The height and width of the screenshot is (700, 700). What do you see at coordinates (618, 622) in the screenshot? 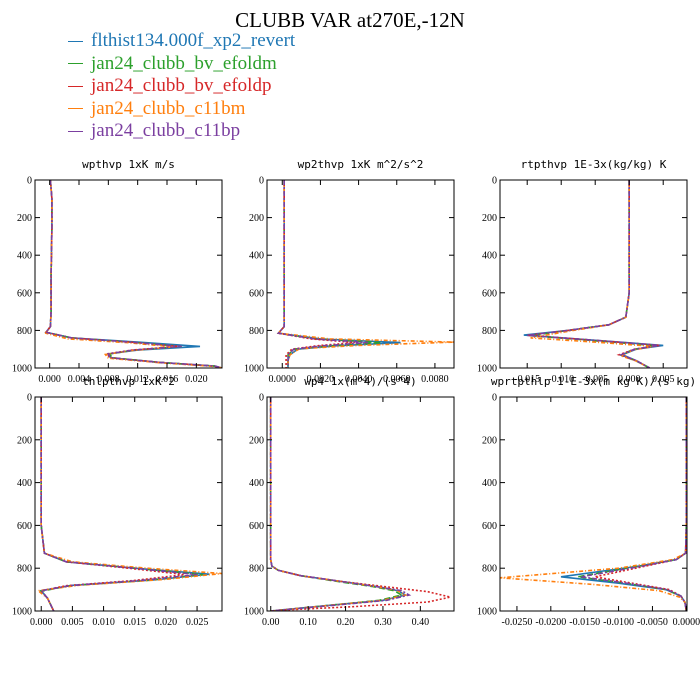
I see `x-tick-label: -0.0100` at bounding box center [618, 622].